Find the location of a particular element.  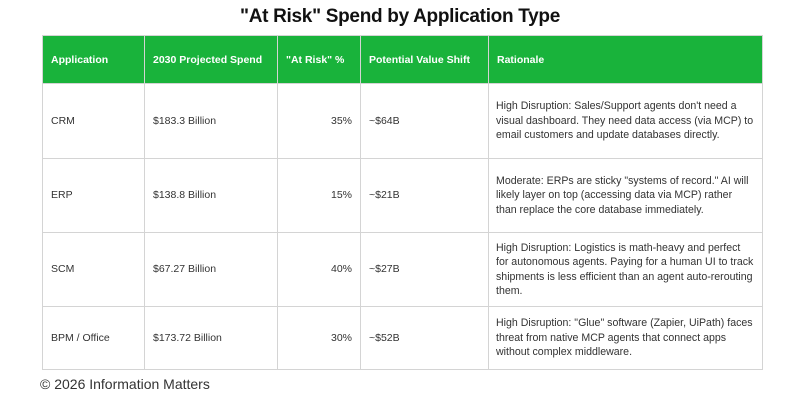

cell-at-risk: 35% is located at coordinates (319, 121).